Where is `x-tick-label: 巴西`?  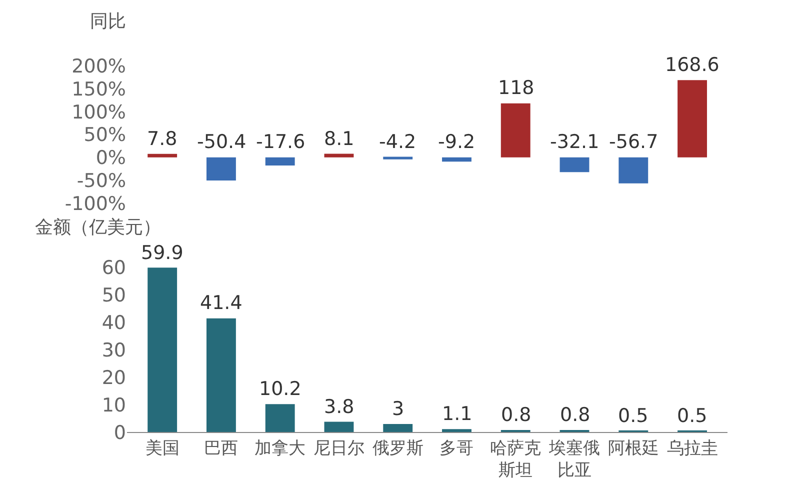 x-tick-label: 巴西 is located at coordinates (221, 448).